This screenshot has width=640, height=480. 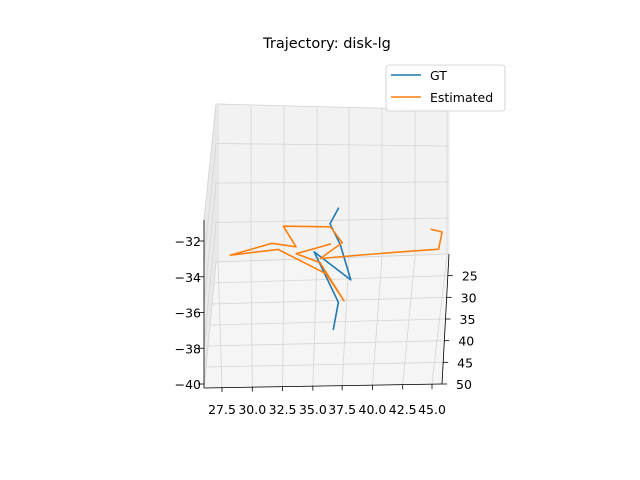 I want to click on x-tick-label: 35.0, so click(x=313, y=409).